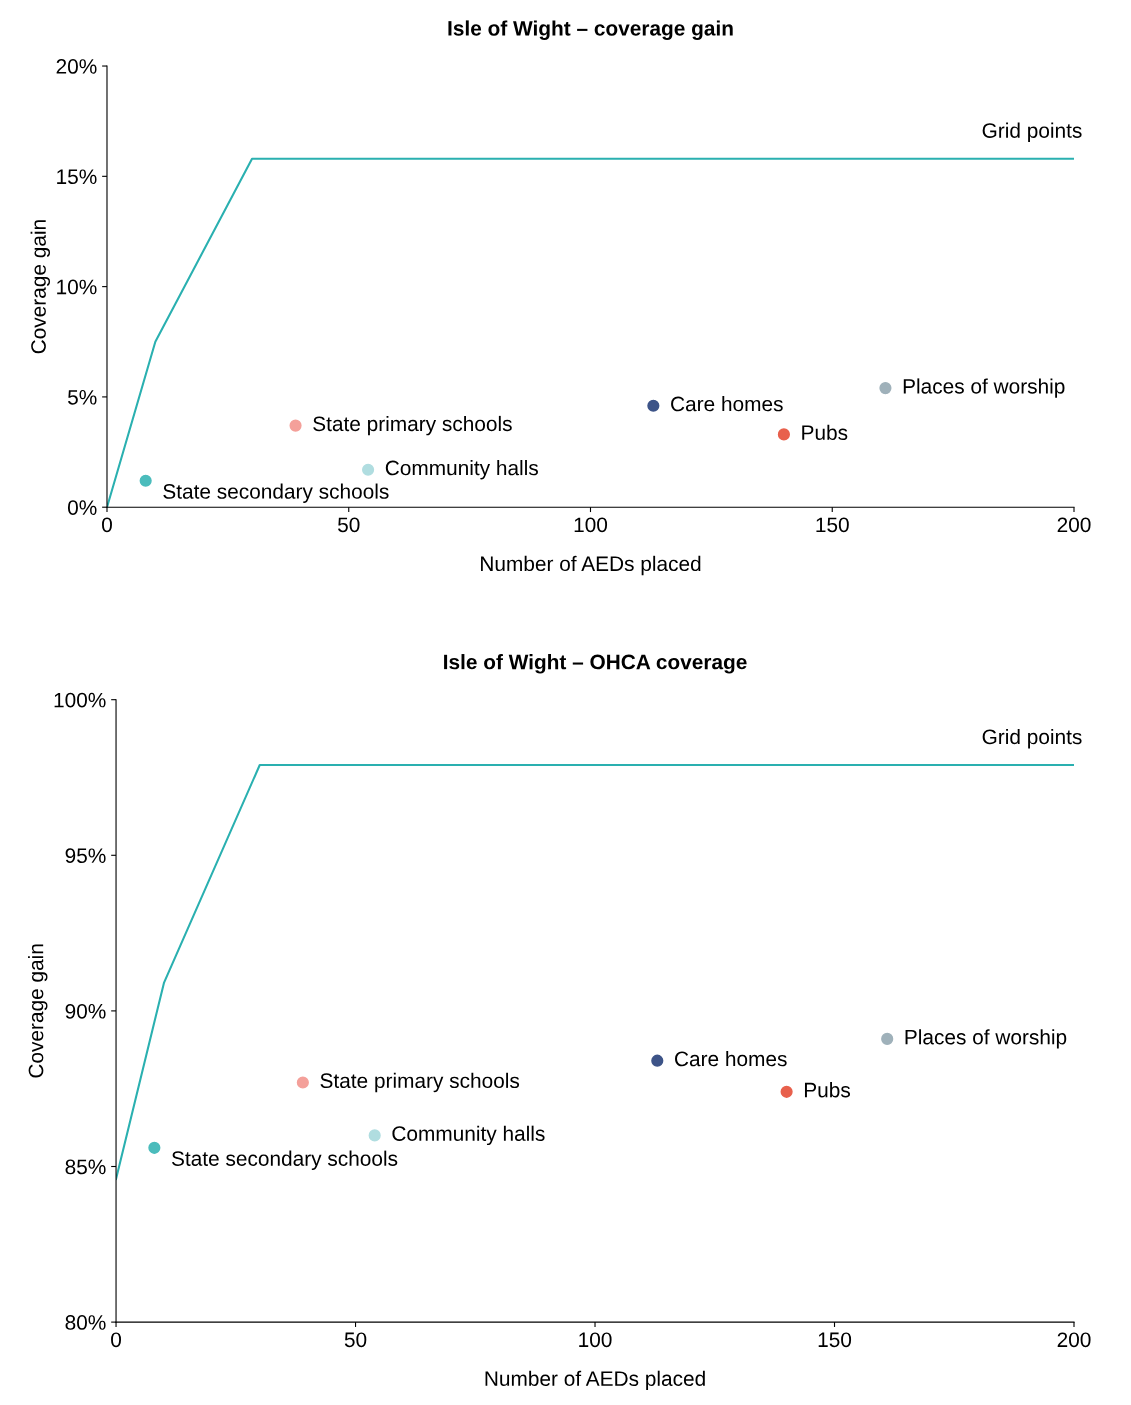 The width and height of the screenshot is (1131, 1405). I want to click on y-tick-label: 15%, so click(77, 177).